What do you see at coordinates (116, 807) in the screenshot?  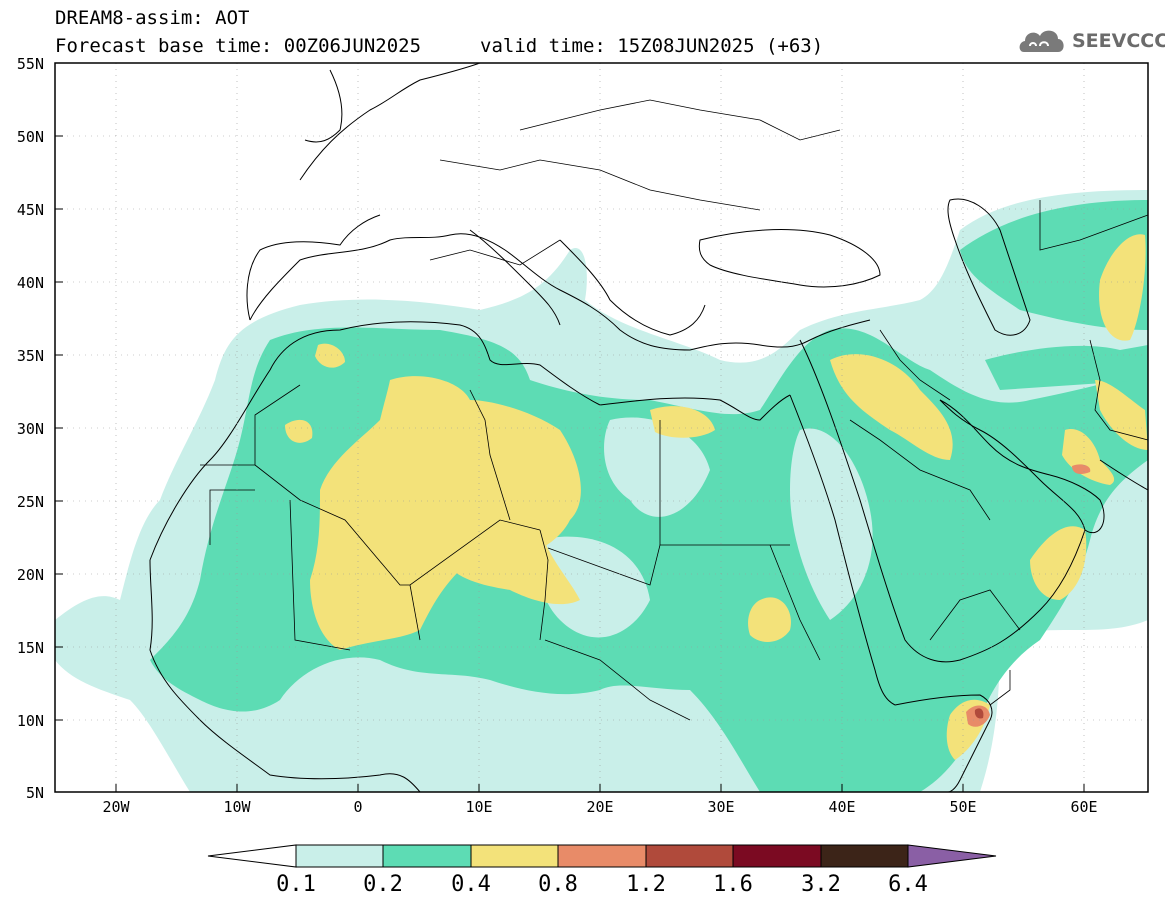 I see `lon-label: 20W` at bounding box center [116, 807].